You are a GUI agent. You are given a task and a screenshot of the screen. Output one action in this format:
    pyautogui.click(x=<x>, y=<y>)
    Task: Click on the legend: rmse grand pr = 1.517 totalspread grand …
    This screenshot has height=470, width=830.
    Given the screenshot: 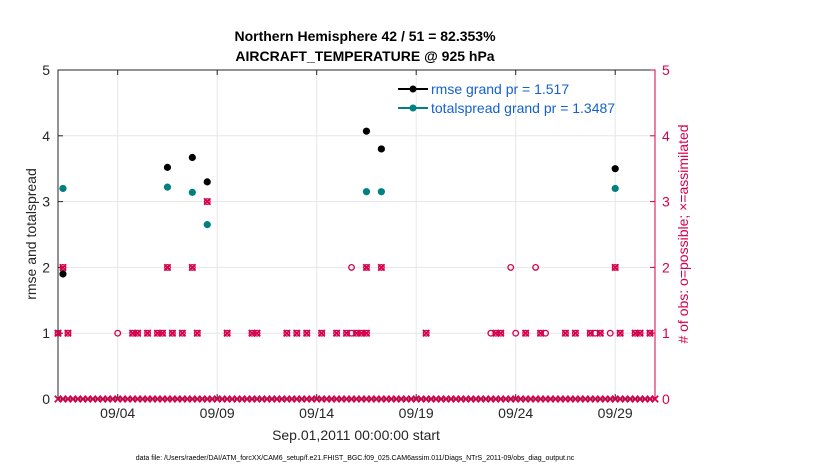 What is the action you would take?
    pyautogui.click(x=506, y=98)
    